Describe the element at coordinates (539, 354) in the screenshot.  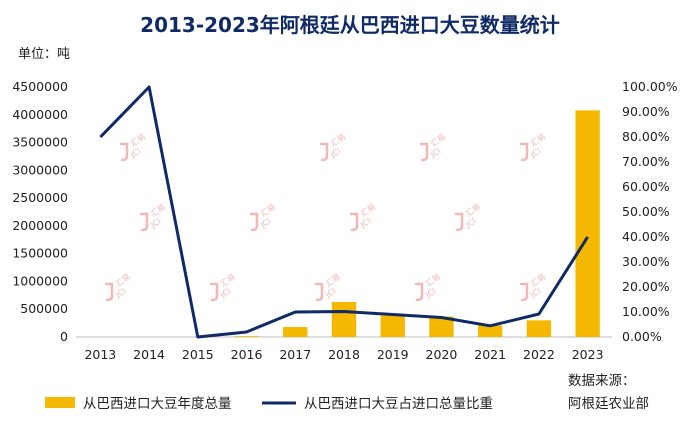
I see `x-tick-label: 2022` at that location.